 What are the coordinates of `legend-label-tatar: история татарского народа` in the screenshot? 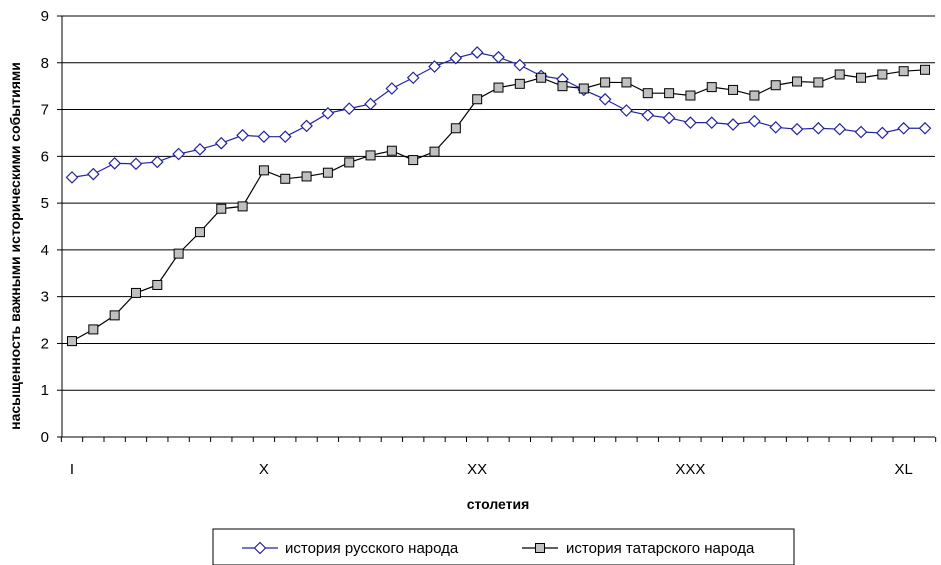 It's located at (660, 548).